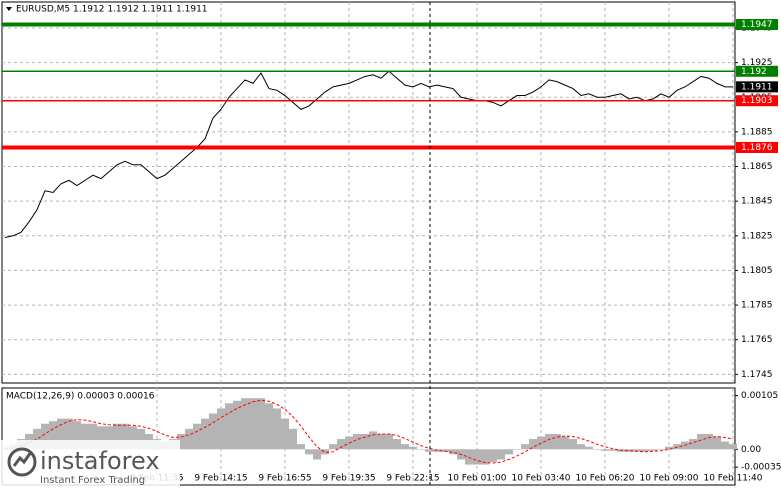  What do you see at coordinates (540, 479) in the screenshot?
I see `x-tick-label: 10 Feb 03:40` at bounding box center [540, 479].